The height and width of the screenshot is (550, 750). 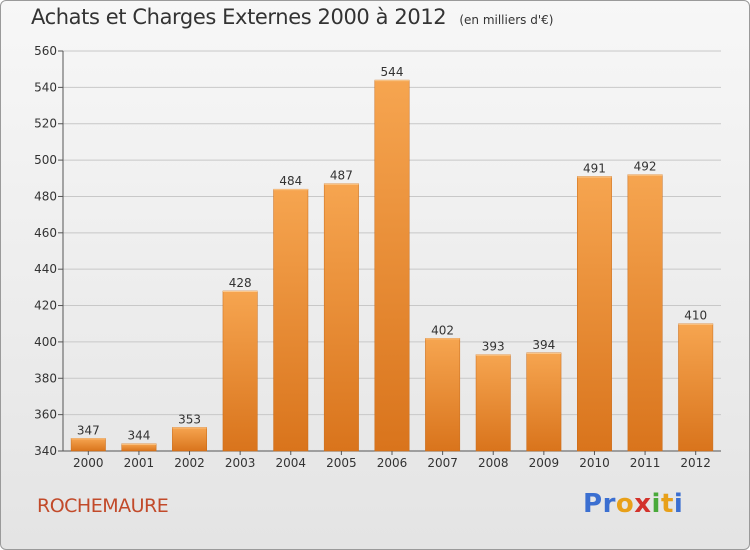 I want to click on logo-letter: r, so click(x=609, y=504).